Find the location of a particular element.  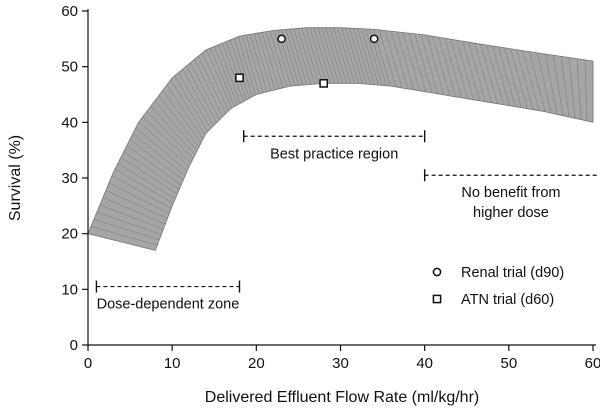

legend-square-icon is located at coordinates (437, 299).